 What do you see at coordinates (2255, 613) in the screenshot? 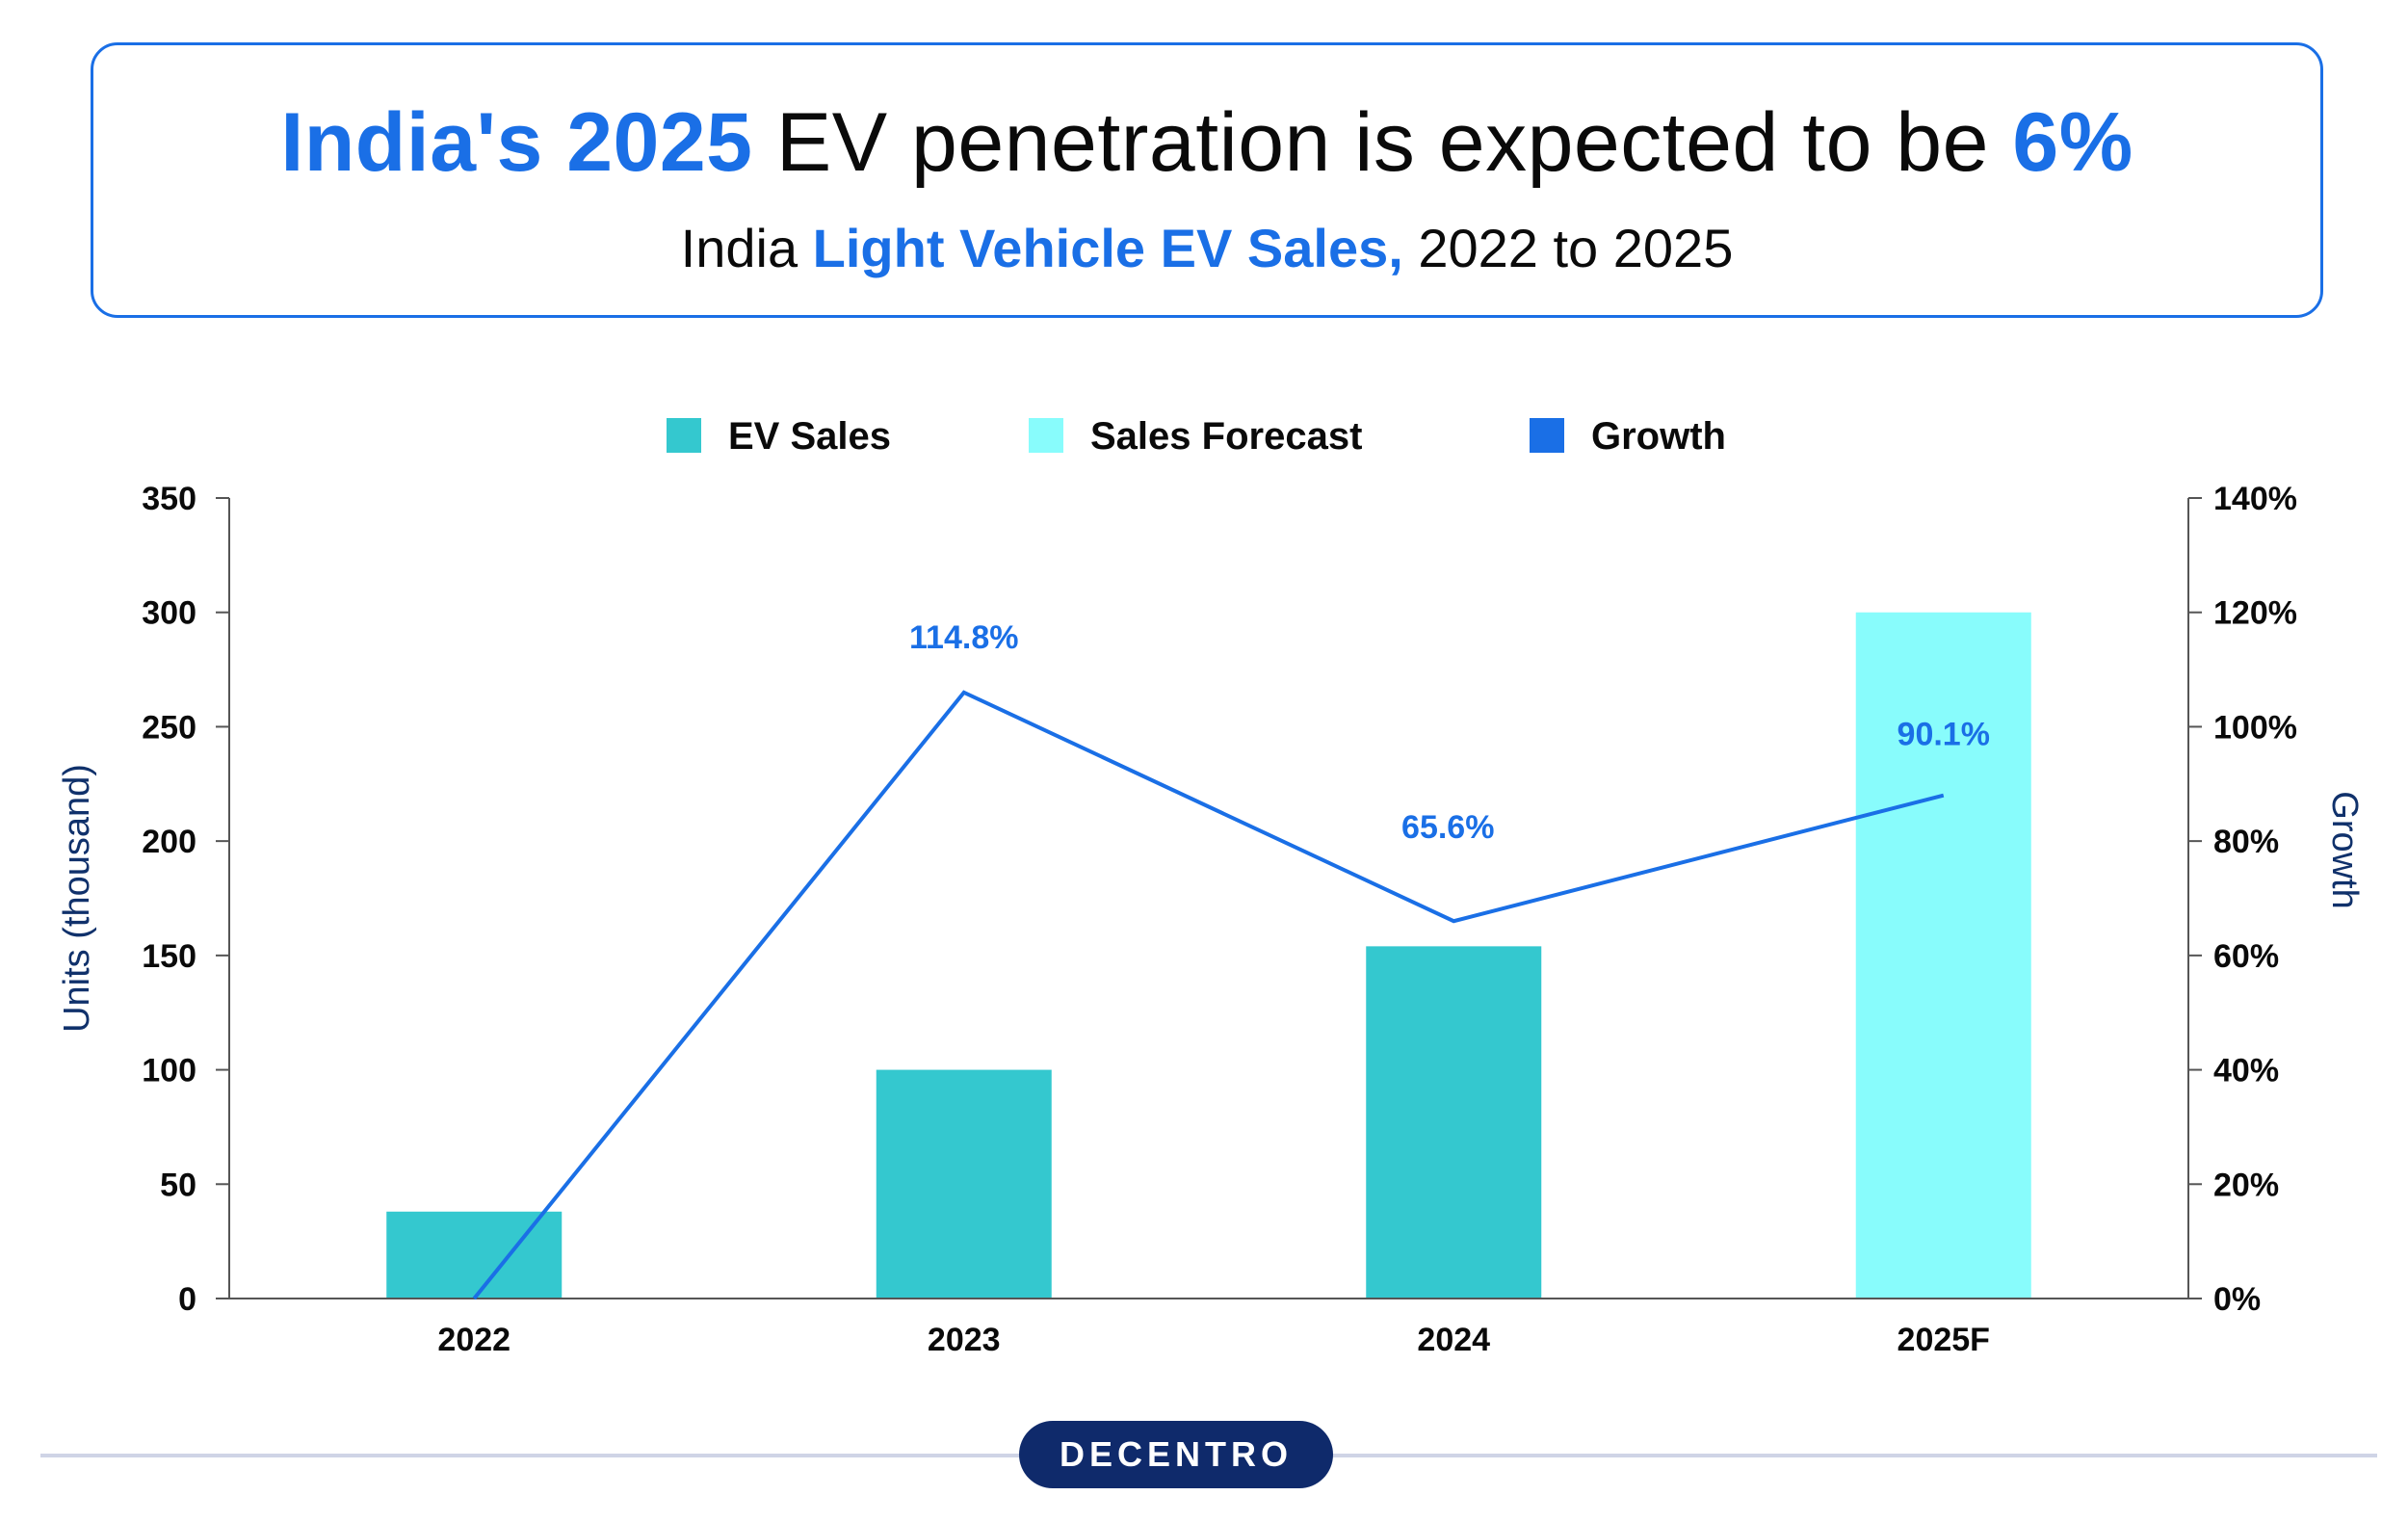
I see `y2-tick-label: 120%` at bounding box center [2255, 613].